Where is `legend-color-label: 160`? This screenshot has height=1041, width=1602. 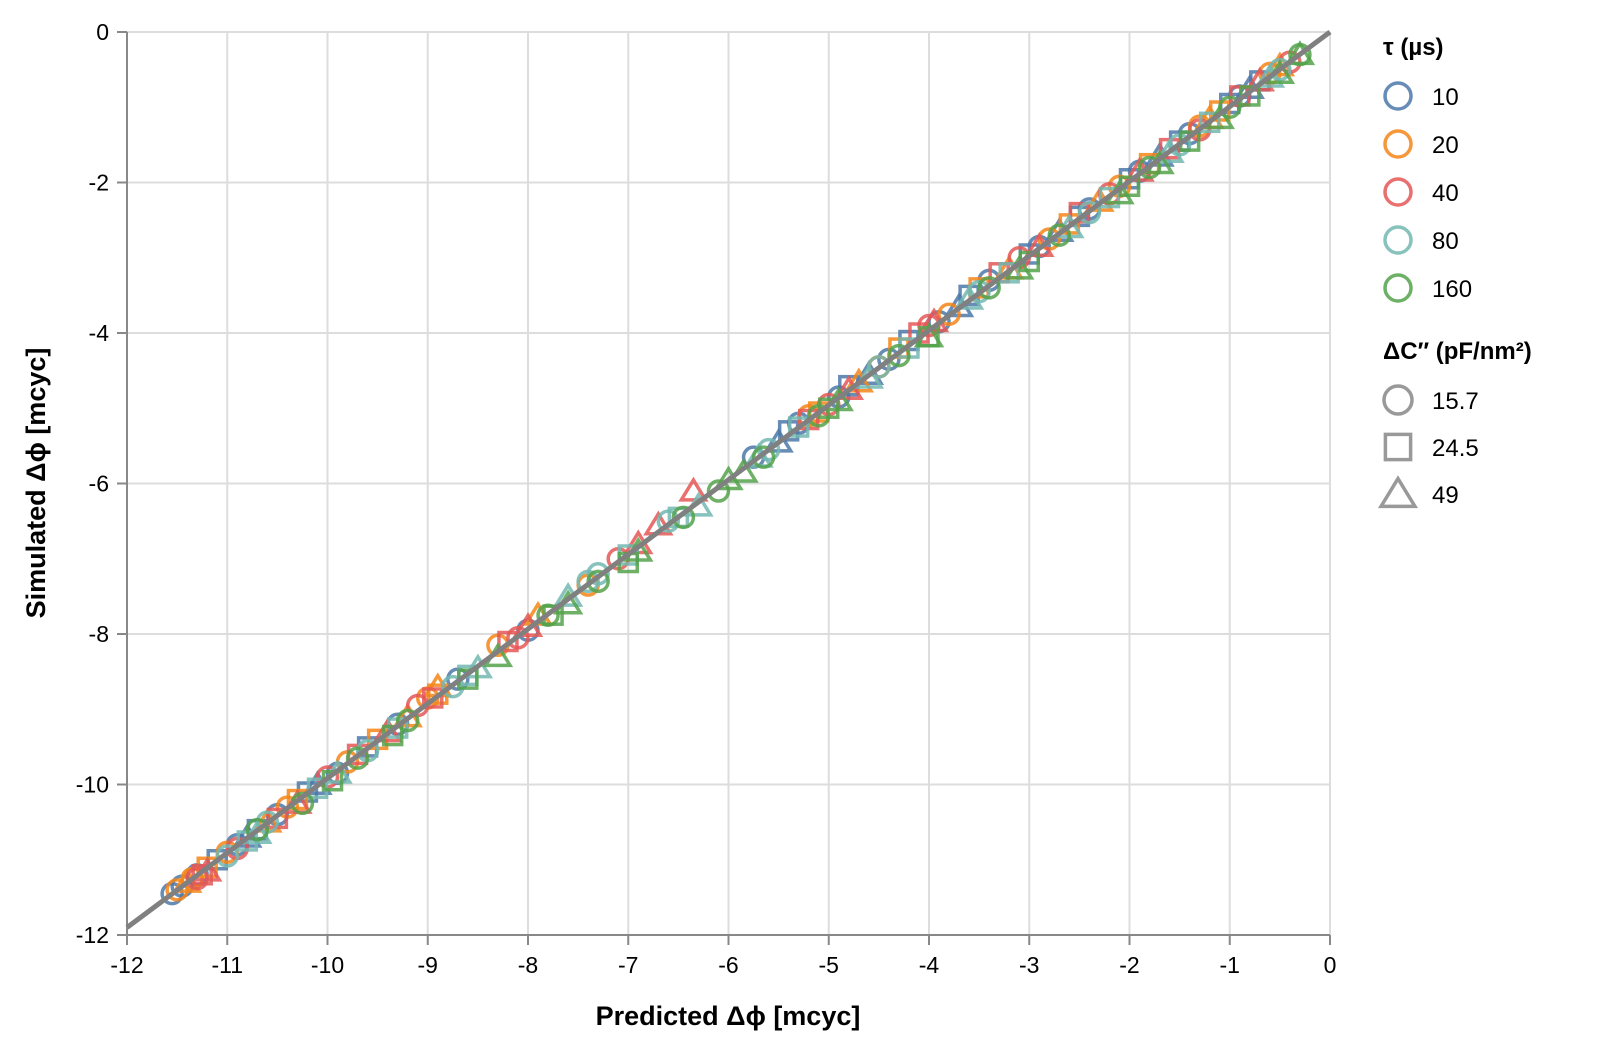 legend-color-label: 160 is located at coordinates (1452, 289).